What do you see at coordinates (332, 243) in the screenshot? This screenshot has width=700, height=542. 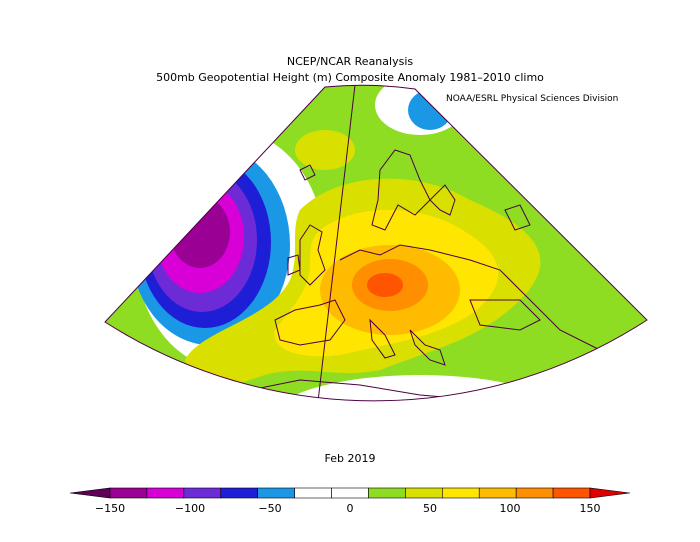 I see `meridian-line` at bounding box center [332, 243].